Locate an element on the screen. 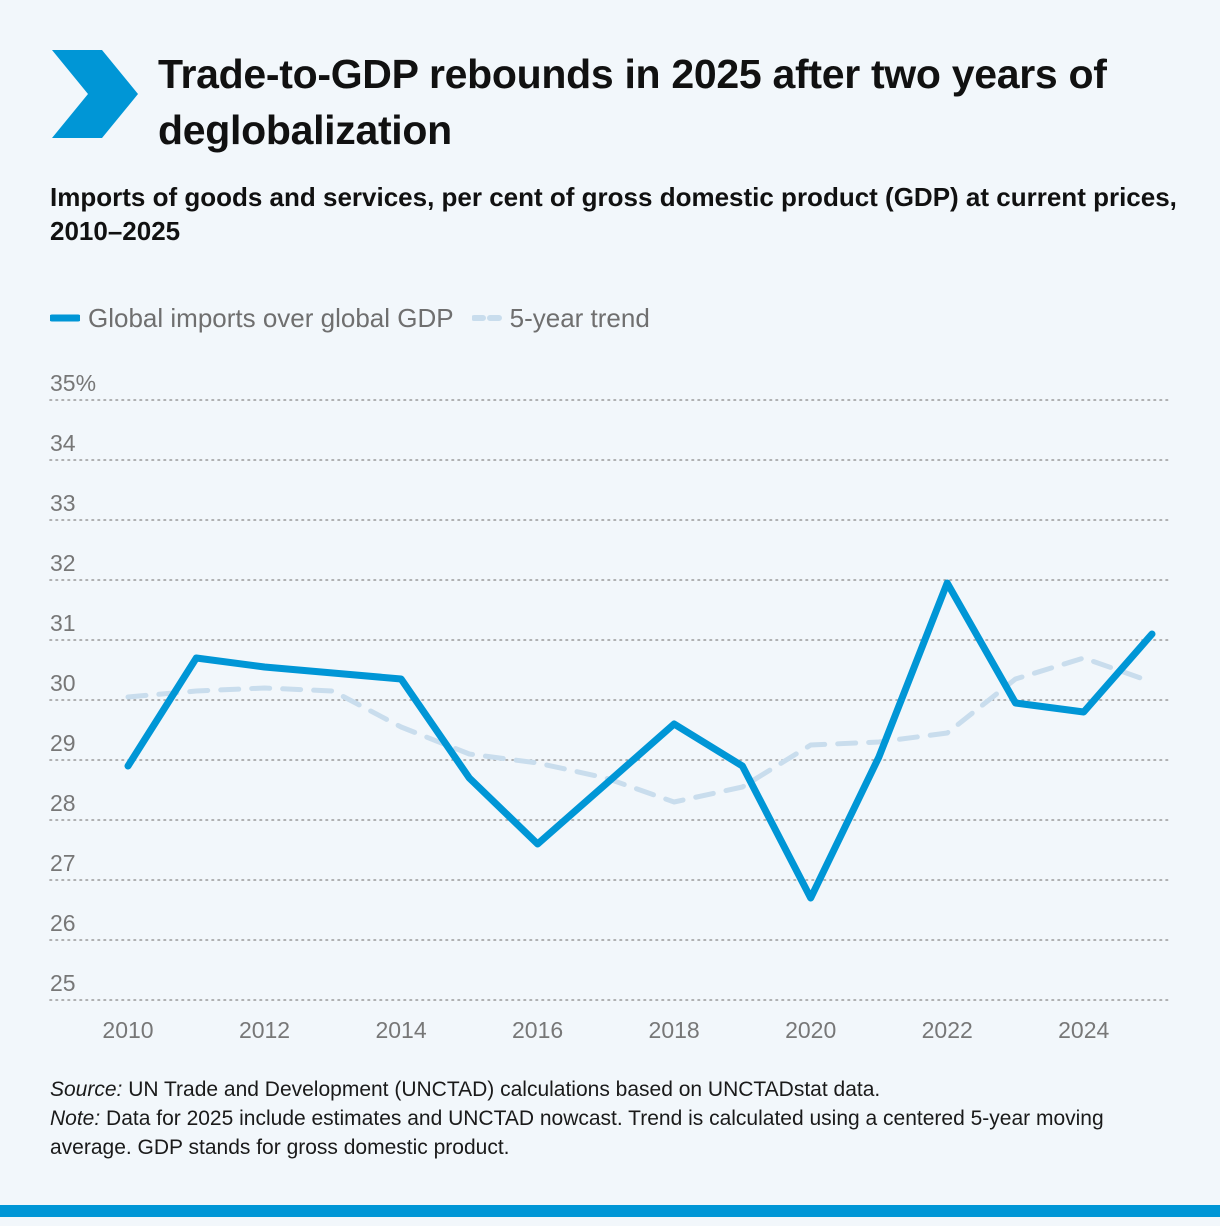 The height and width of the screenshot is (1226, 1220). y-tick-label: 31 is located at coordinates (63, 623).